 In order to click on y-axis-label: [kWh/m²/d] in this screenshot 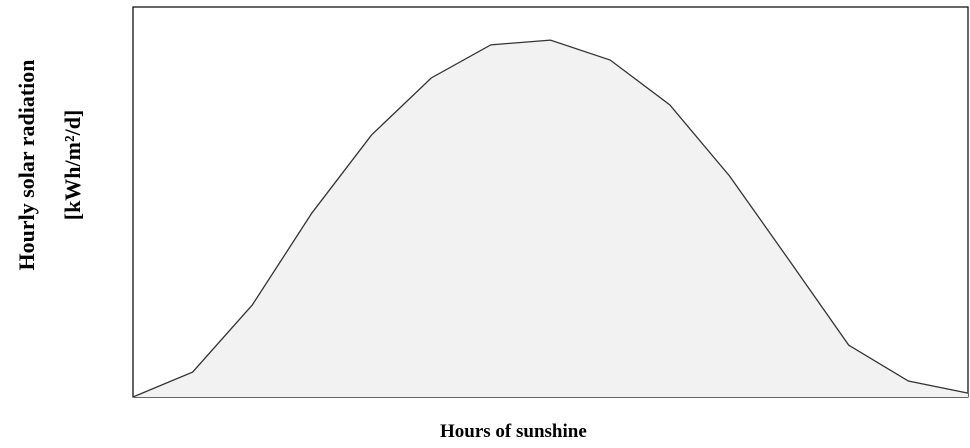, I will do `click(72, 165)`.